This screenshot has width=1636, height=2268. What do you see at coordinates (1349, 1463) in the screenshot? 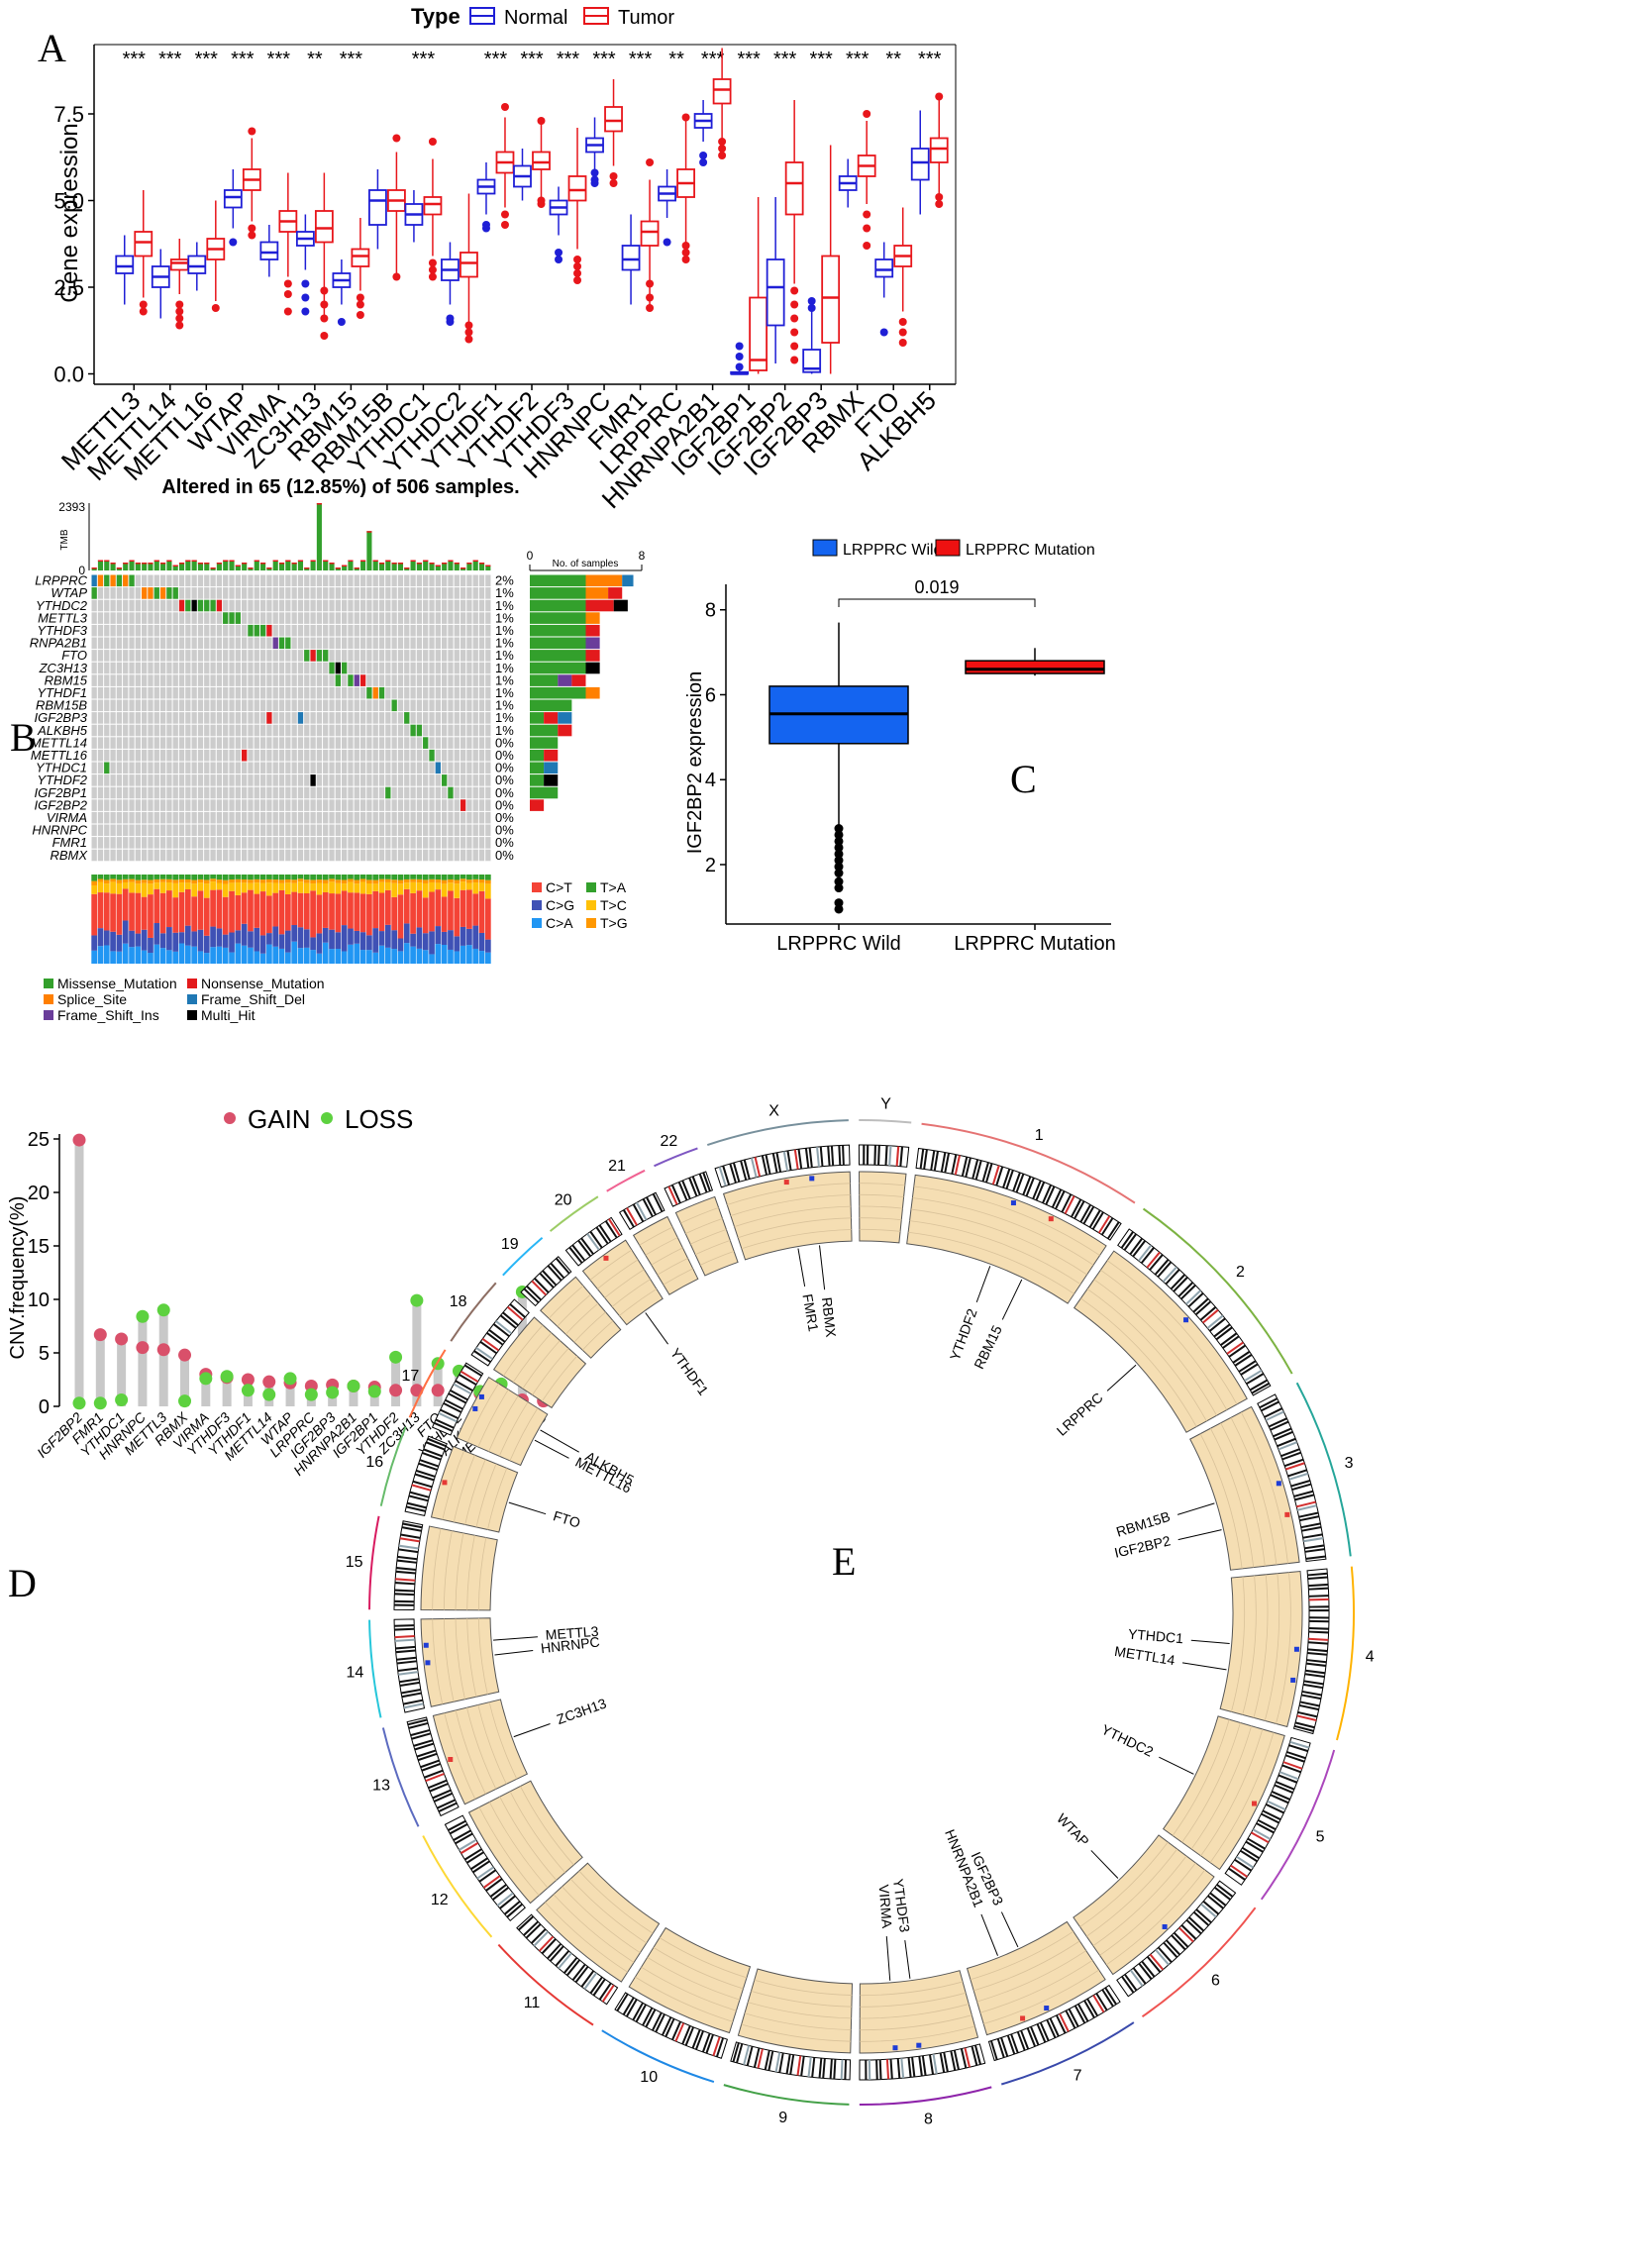
I see `chromosome-label: 3` at bounding box center [1349, 1463].